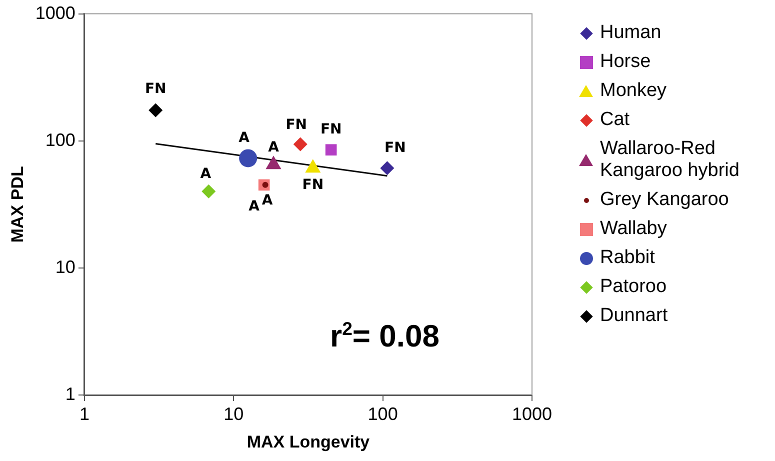 The width and height of the screenshot is (775, 461). Describe the element at coordinates (627, 258) in the screenshot. I see `legend-label: Rabbit` at that location.